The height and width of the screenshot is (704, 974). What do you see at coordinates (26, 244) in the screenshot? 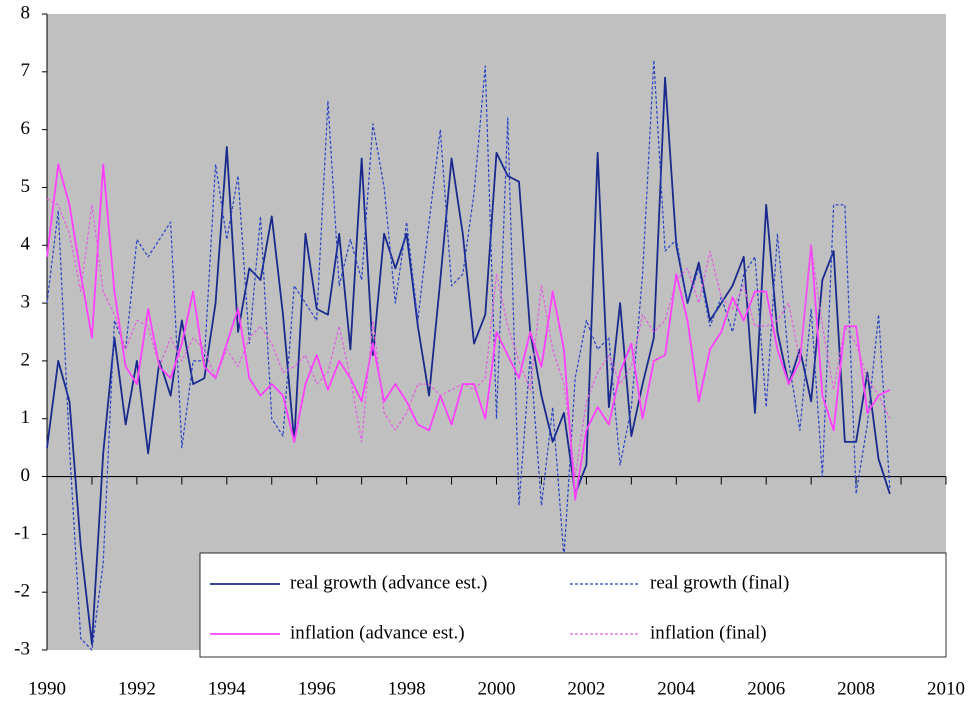
I see `y-tick-label: 4` at bounding box center [26, 244].